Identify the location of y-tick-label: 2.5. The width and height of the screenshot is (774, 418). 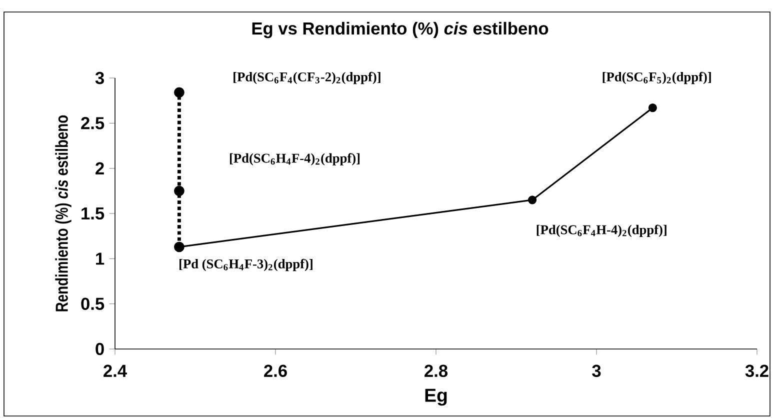
(92, 123).